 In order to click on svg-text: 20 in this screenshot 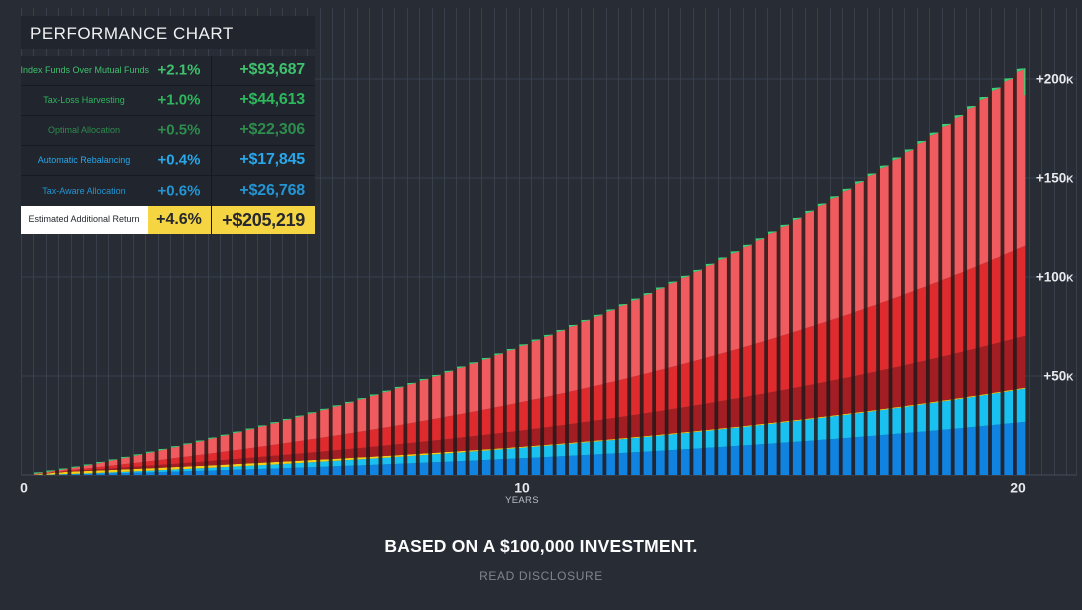, I will do `click(1018, 488)`.